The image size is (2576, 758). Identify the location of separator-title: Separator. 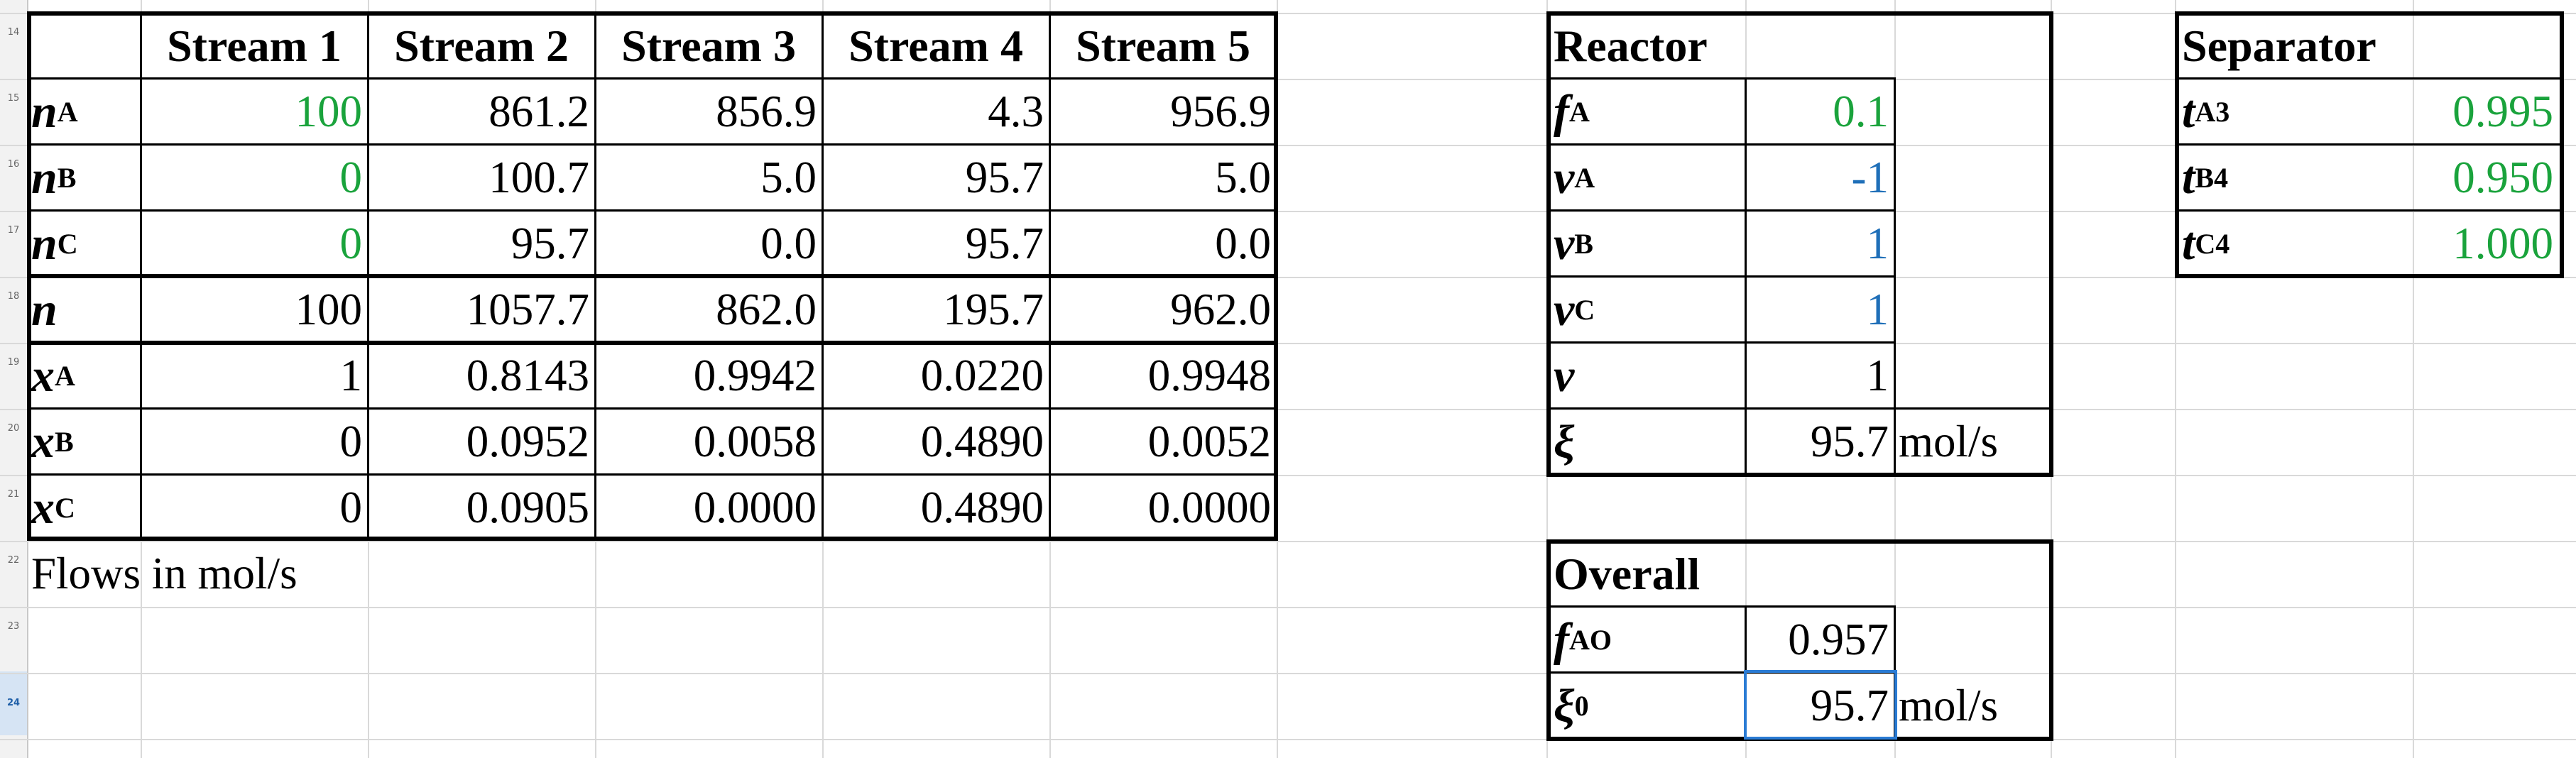
(2279, 45).